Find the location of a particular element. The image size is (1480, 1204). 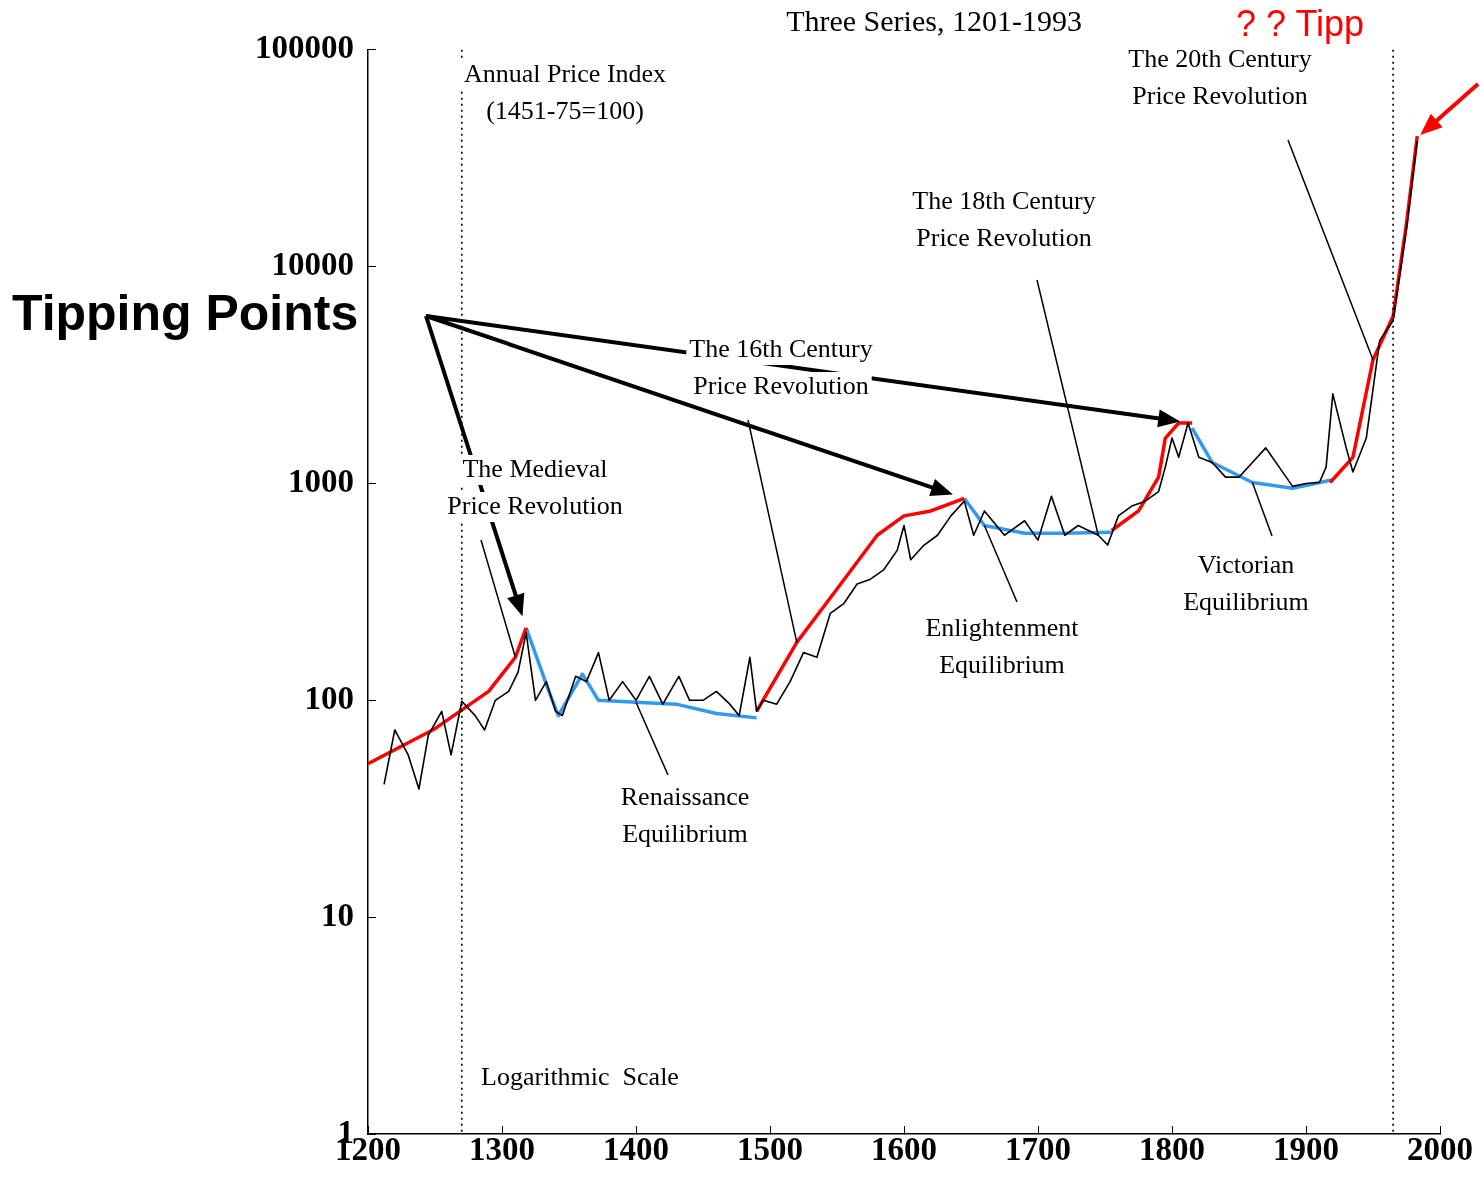

x-tick-label: 1800 is located at coordinates (1172, 1149).